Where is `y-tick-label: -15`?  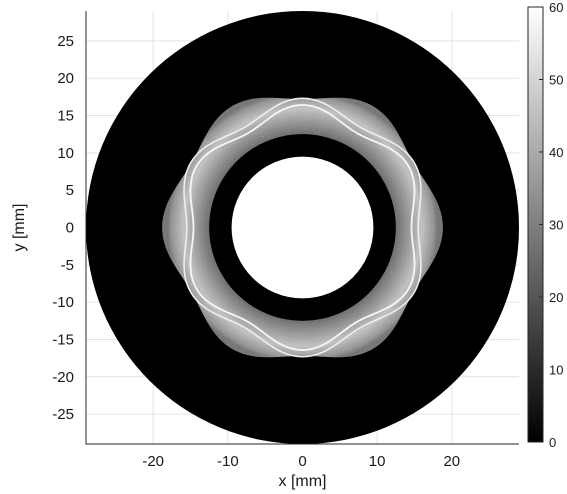 y-tick-label: -15 is located at coordinates (63, 339).